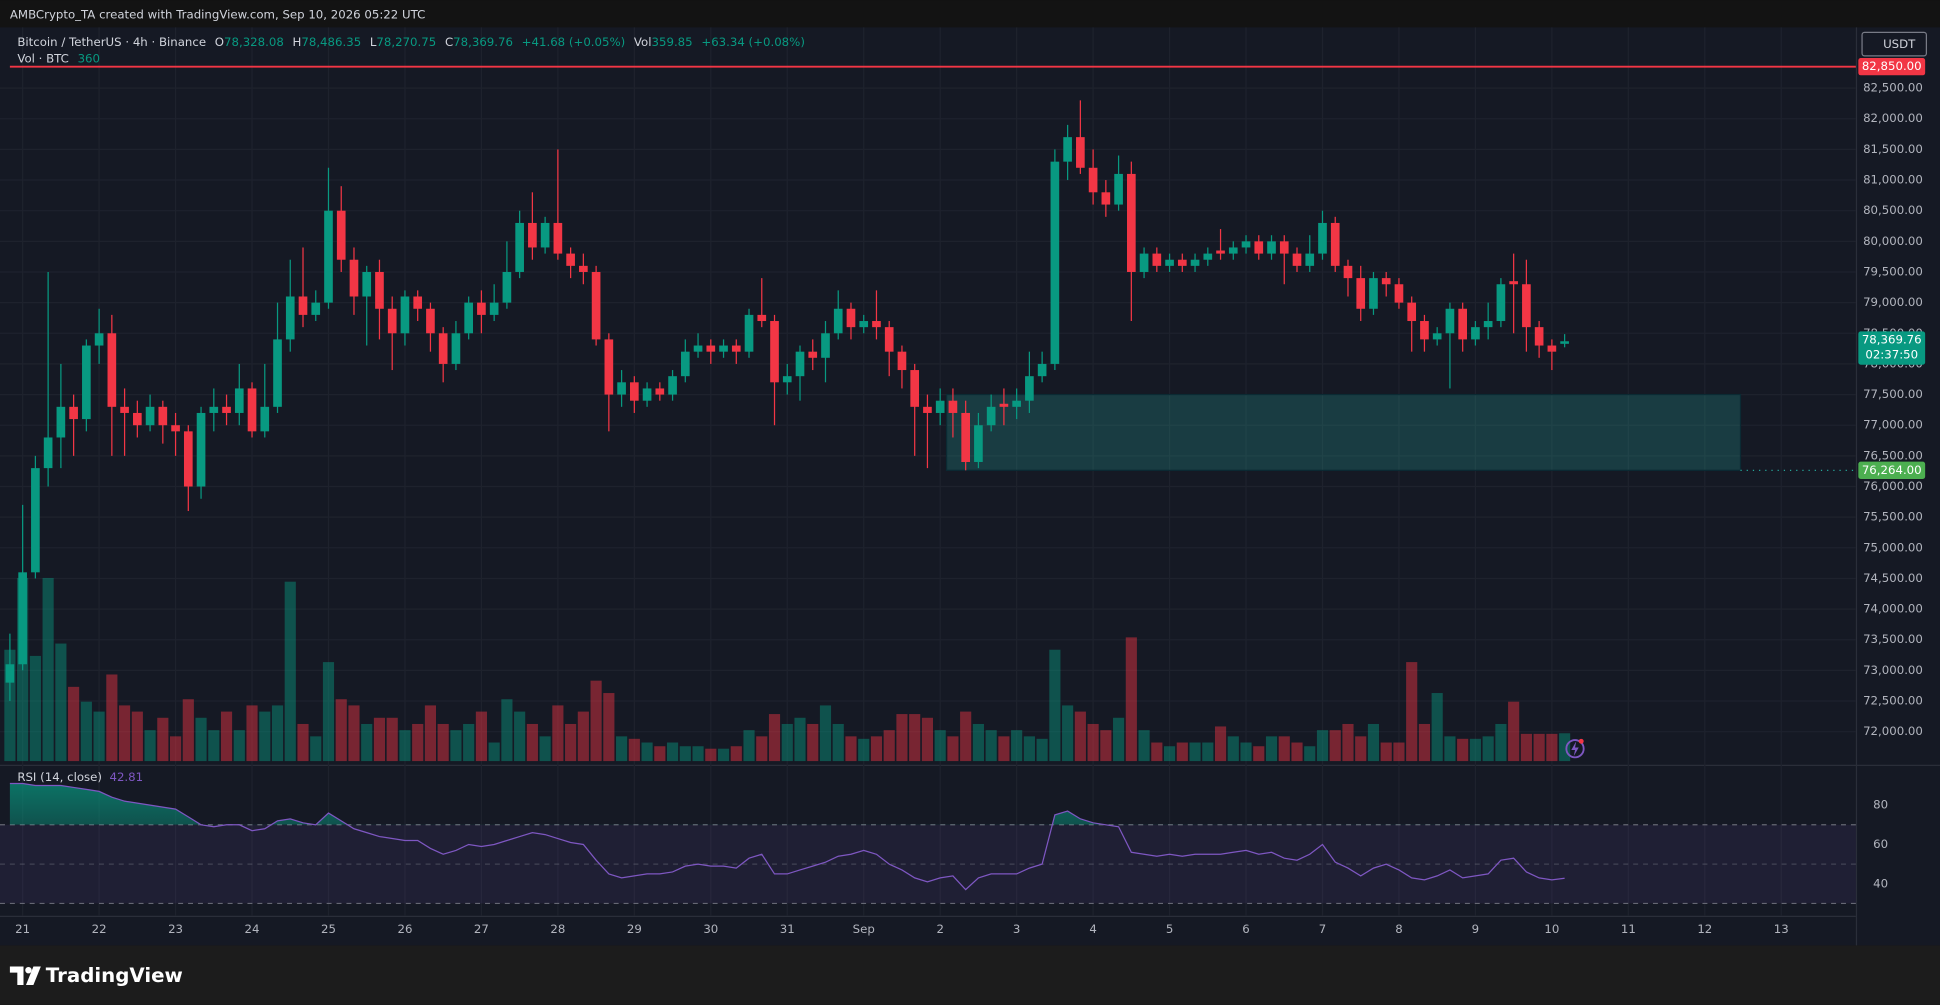 This screenshot has width=1940, height=1005. I want to click on ohlc-key: H, so click(297, 42).